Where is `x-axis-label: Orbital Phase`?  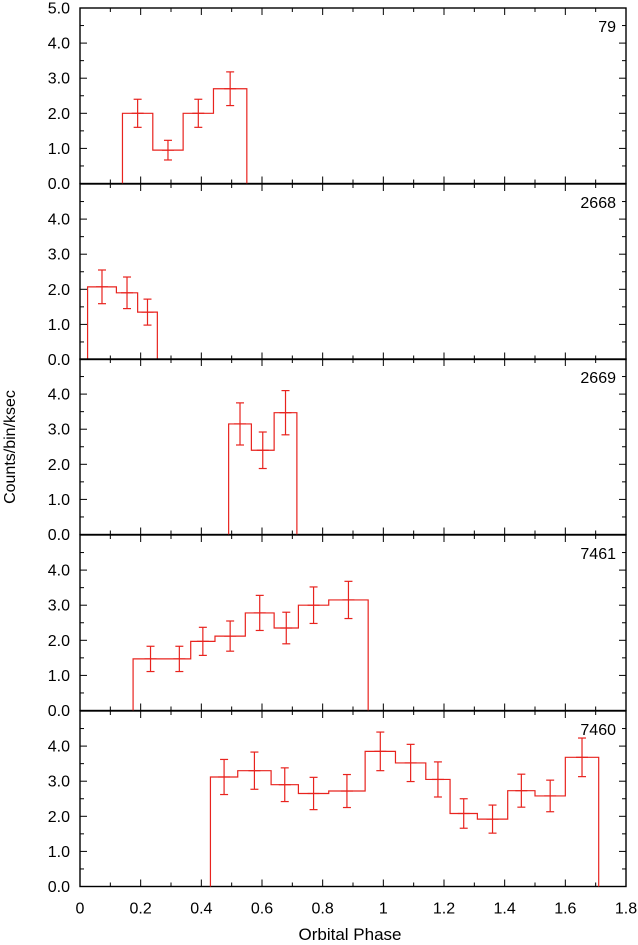 x-axis-label: Orbital Phase is located at coordinates (350, 934).